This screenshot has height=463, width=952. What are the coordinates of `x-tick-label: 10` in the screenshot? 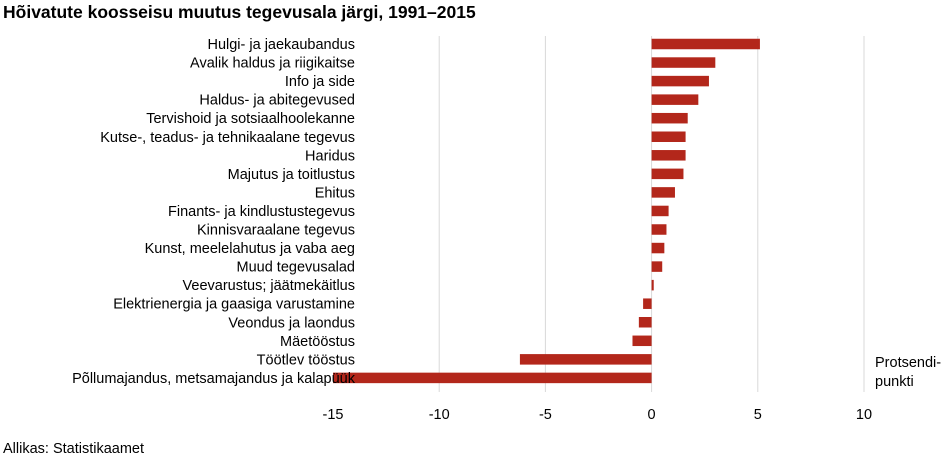 It's located at (864, 415).